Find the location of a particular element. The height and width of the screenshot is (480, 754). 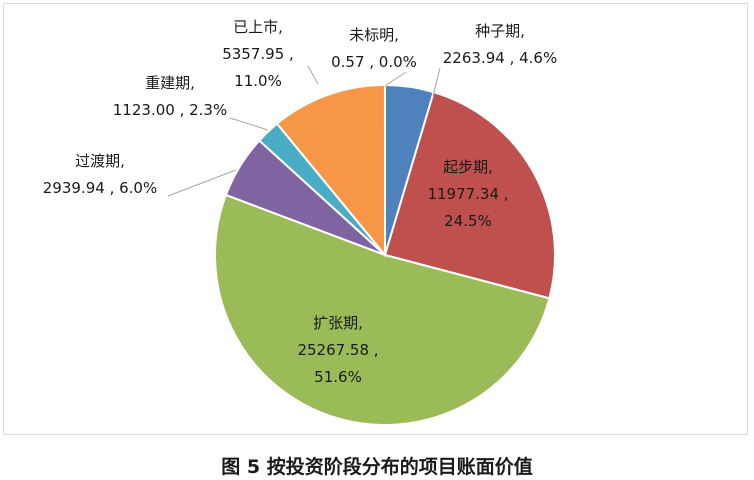

slice-label-2: 扩张期, 25267.58 , 51.6% is located at coordinates (337, 350).